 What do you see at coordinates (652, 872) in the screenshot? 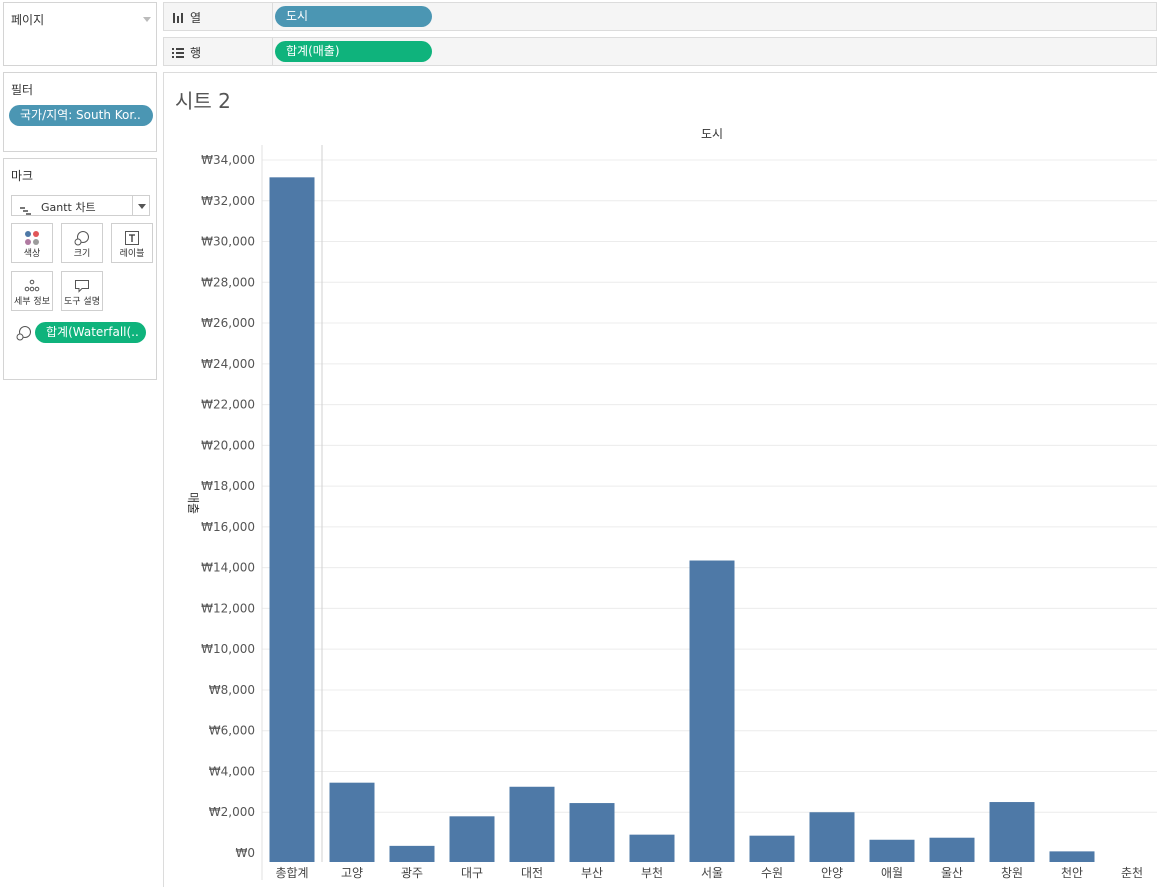
I see `x-tick-label: 부천` at bounding box center [652, 872].